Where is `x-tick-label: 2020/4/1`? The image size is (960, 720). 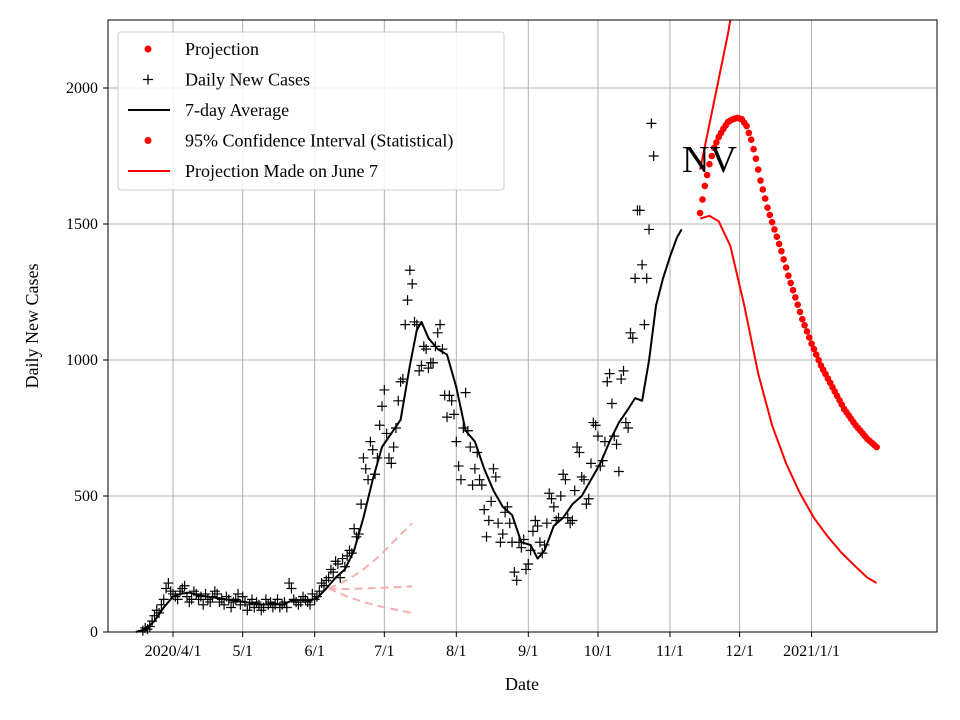
x-tick-label: 2020/4/1 is located at coordinates (173, 651).